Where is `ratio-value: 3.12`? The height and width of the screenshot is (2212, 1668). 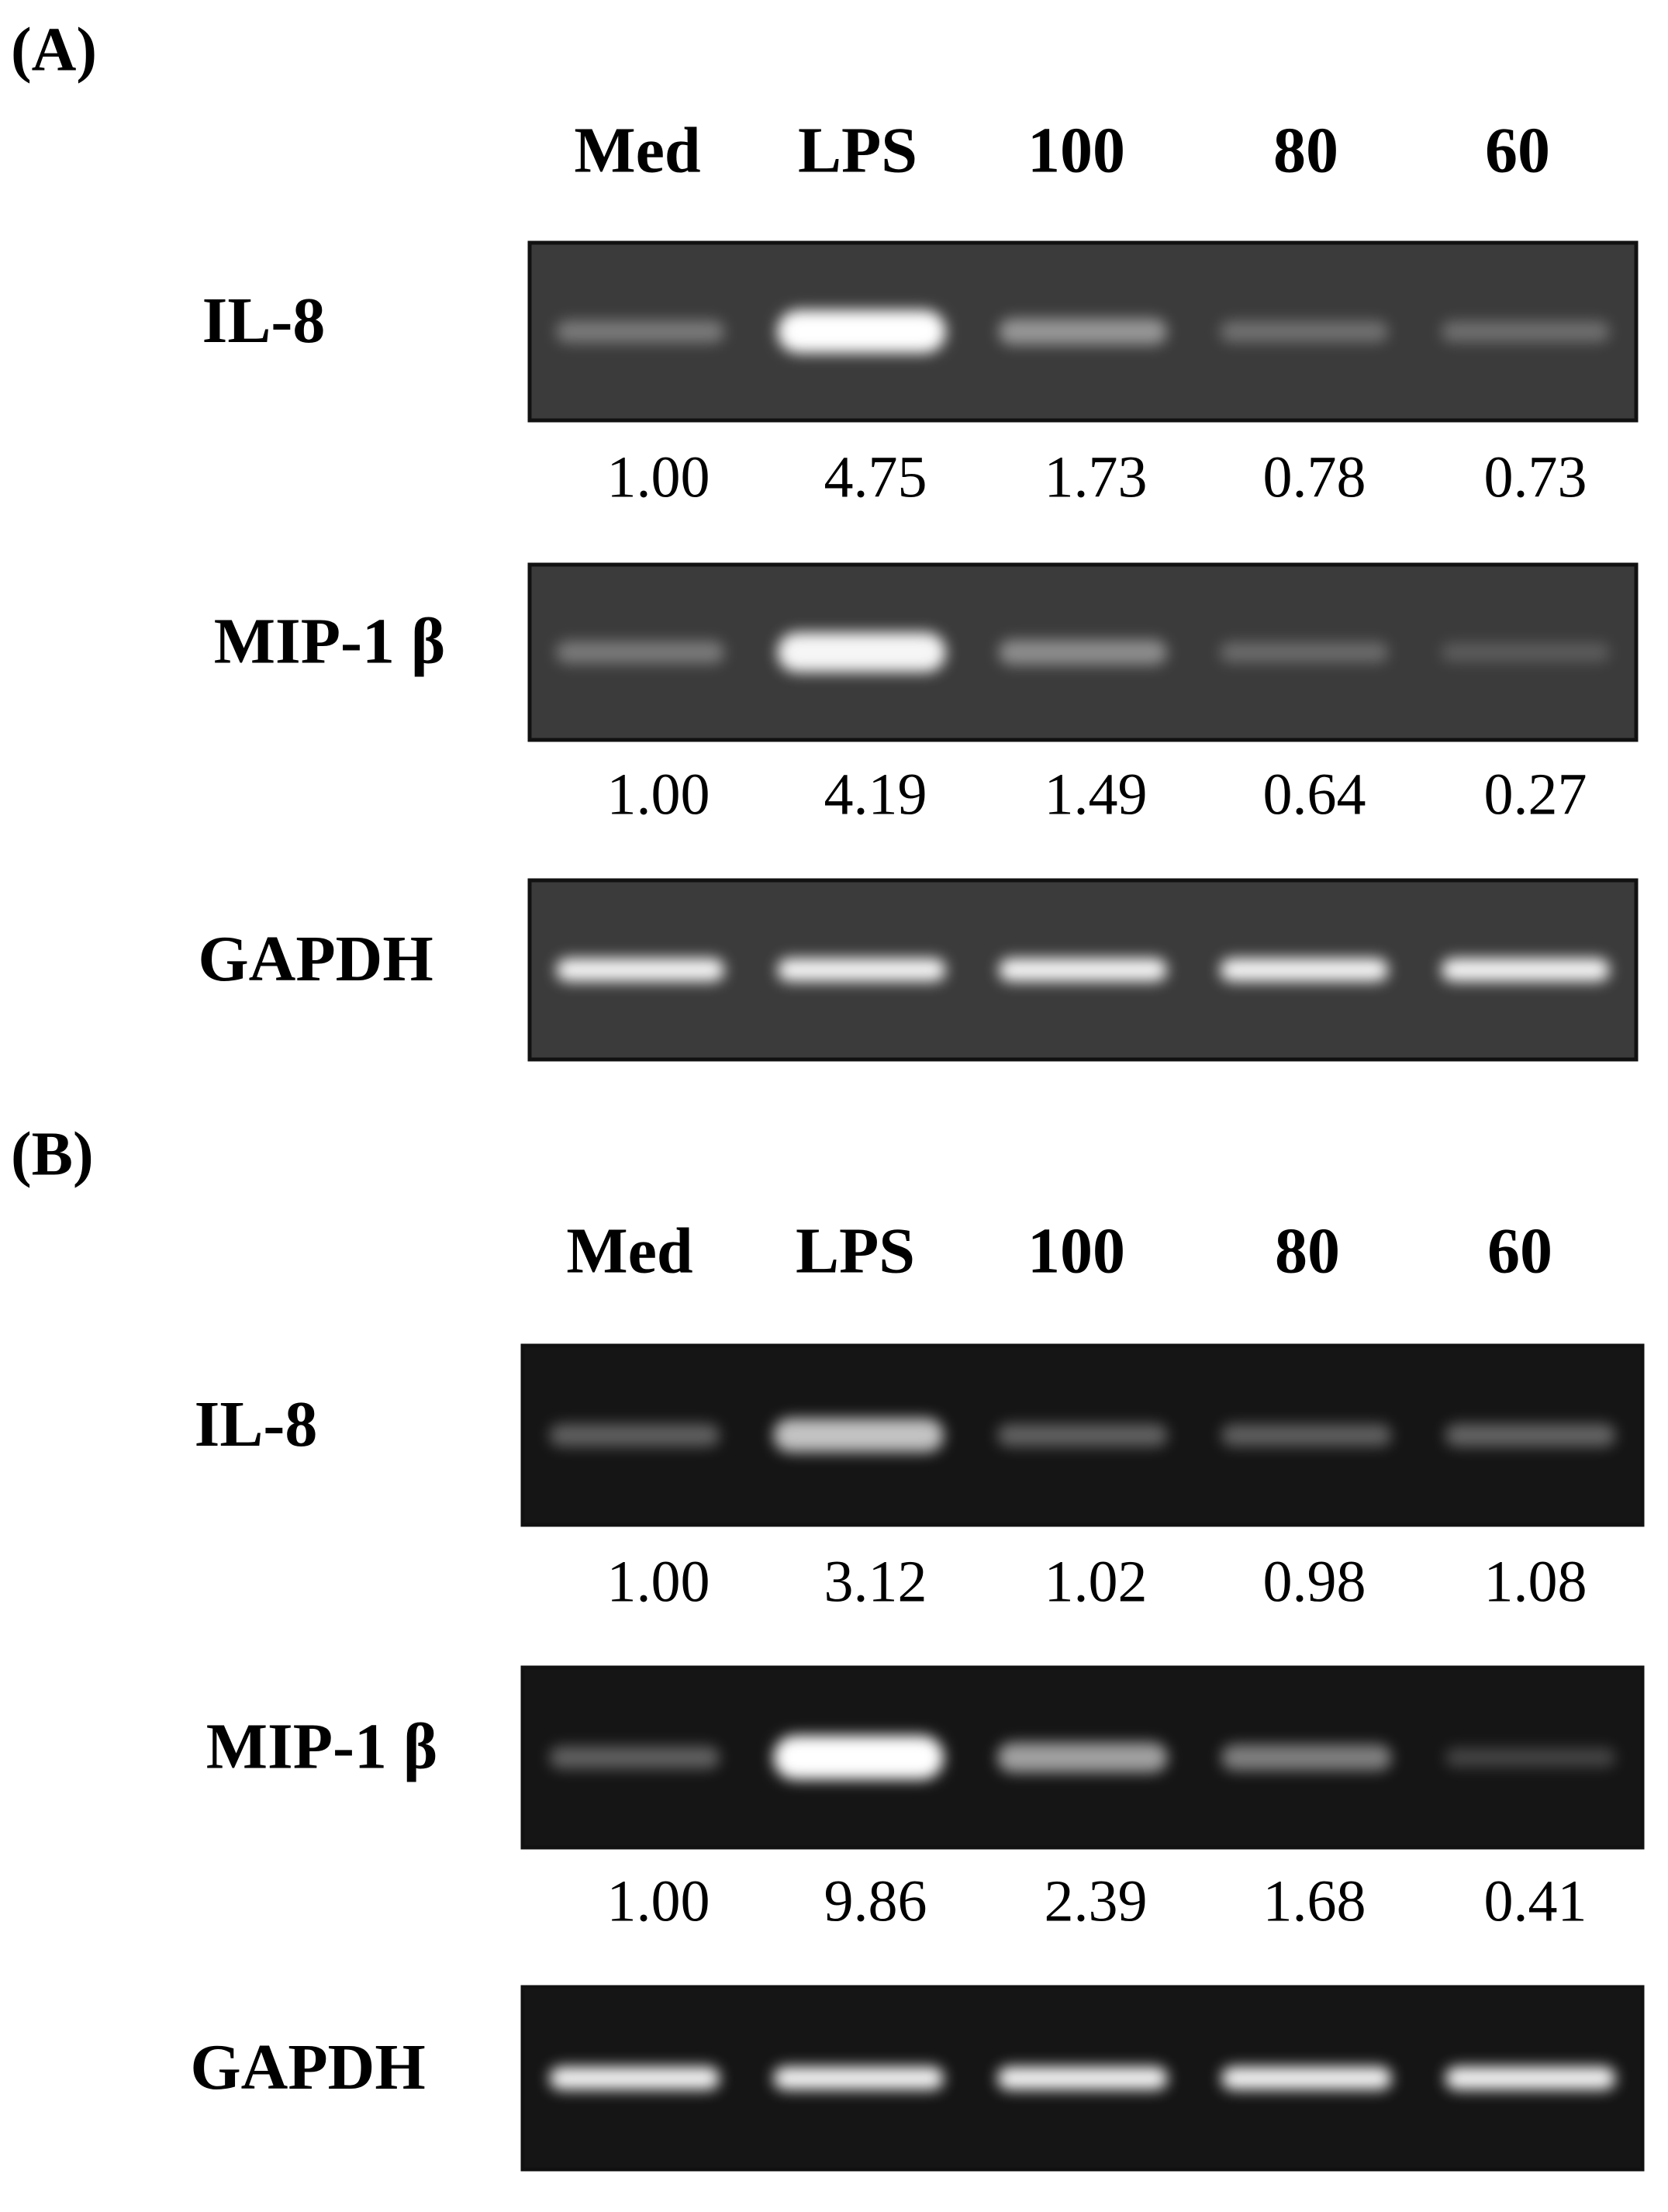
ratio-value: 3.12 is located at coordinates (875, 1581).